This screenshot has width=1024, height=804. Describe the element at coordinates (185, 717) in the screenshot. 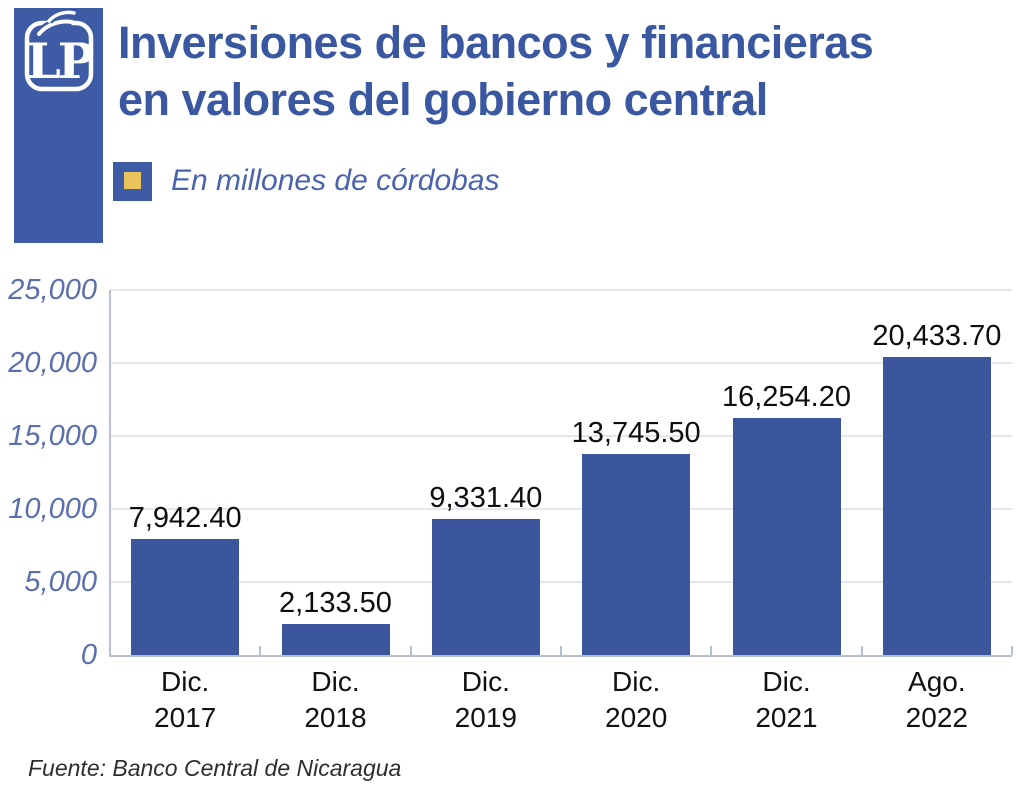

I see `x-axis-label-line: 2017` at that location.